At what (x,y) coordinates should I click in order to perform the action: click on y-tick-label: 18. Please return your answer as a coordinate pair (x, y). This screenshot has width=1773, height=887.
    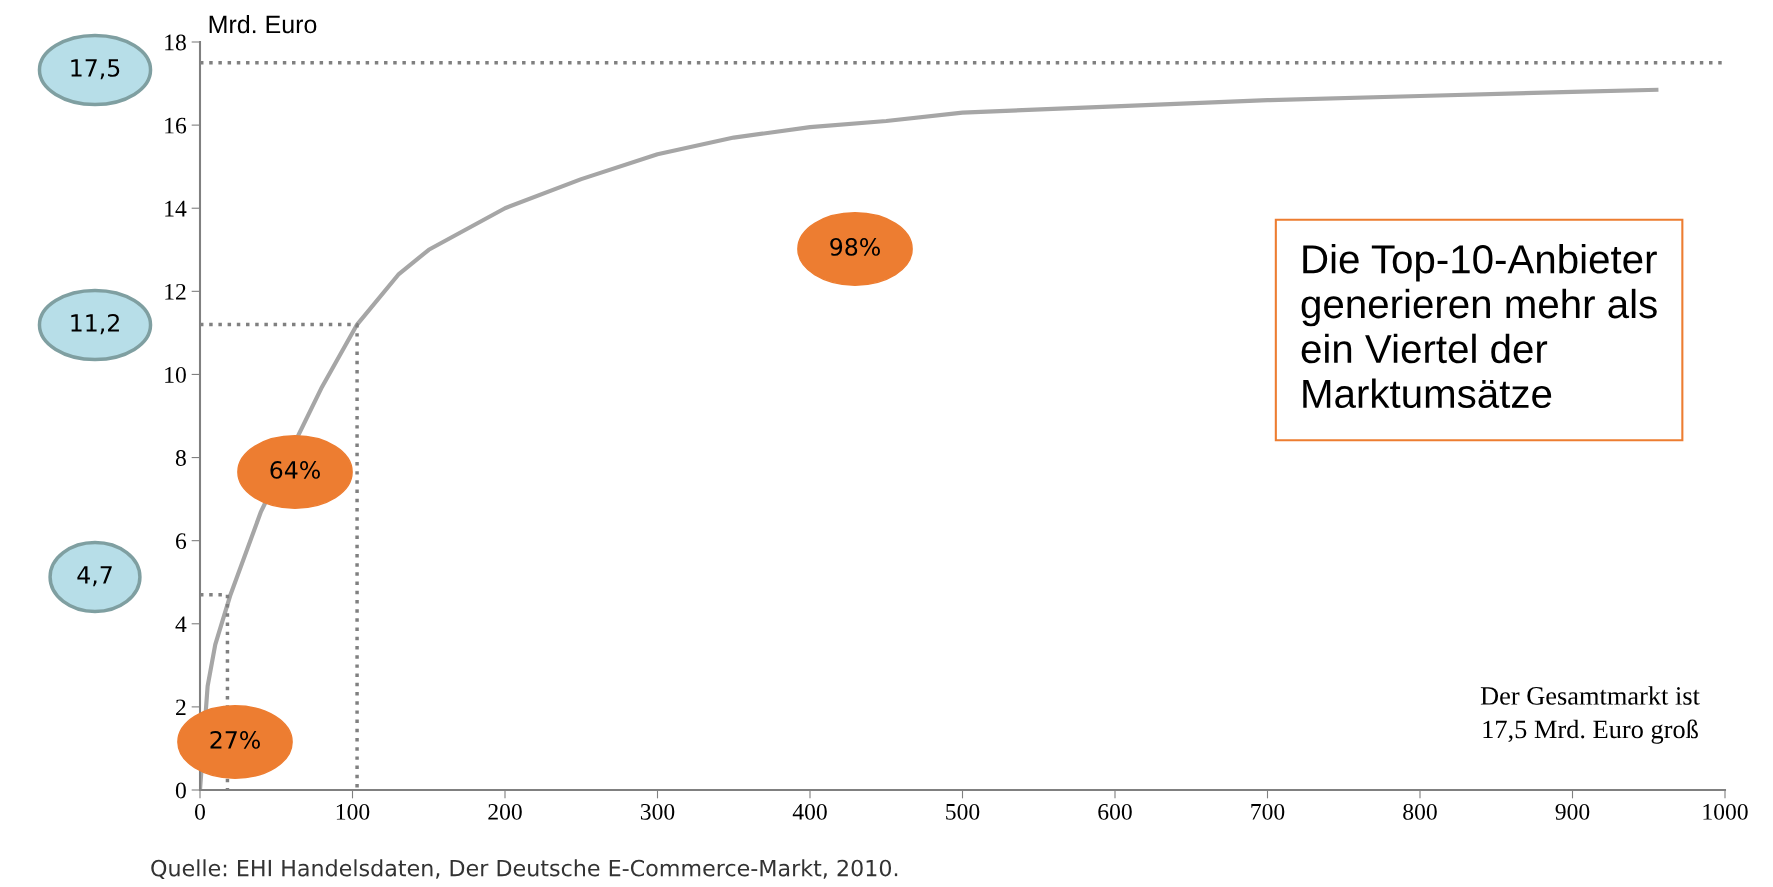
    Looking at the image, I should click on (175, 42).